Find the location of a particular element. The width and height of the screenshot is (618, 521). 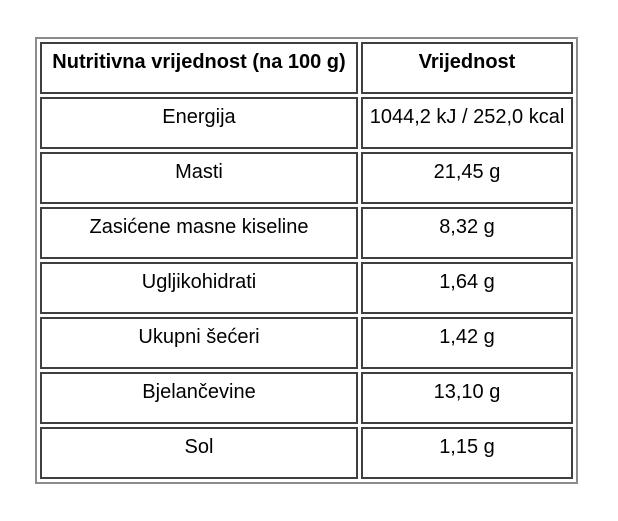

table-row-ukupni-seceri: Ukupni šećeri 1,42 g is located at coordinates (306, 343).